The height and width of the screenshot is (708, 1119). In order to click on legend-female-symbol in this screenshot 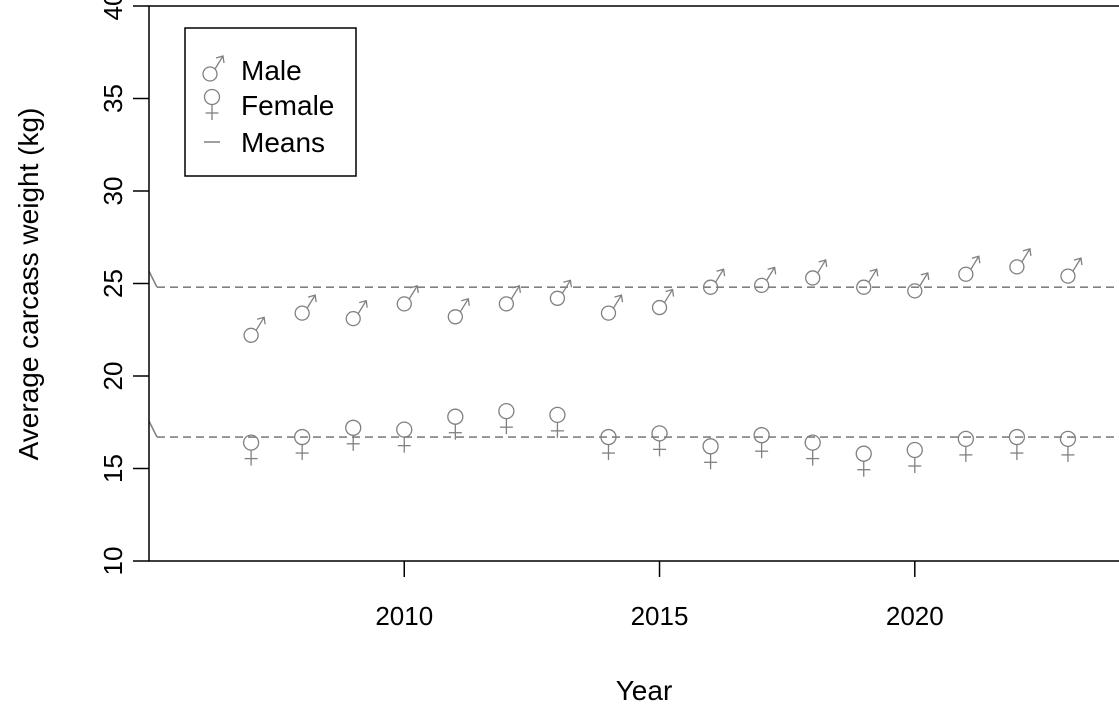, I will do `click(212, 104)`.